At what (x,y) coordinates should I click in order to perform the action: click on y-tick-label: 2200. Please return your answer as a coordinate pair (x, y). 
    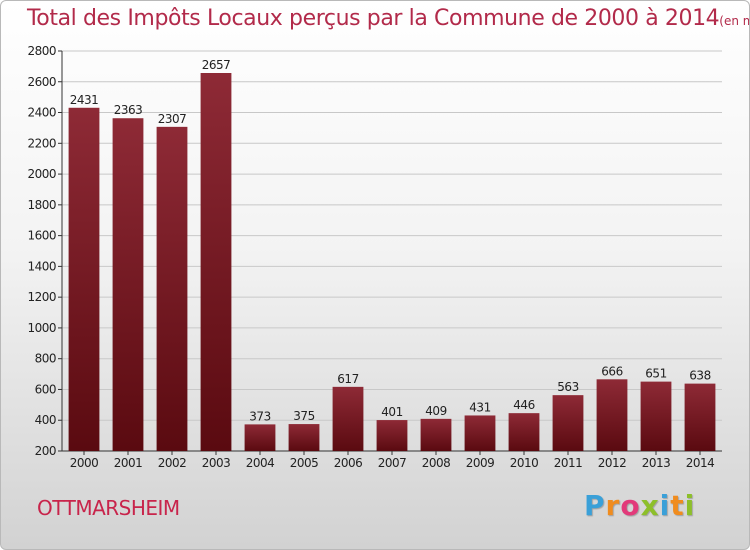
    Looking at the image, I should click on (41, 143).